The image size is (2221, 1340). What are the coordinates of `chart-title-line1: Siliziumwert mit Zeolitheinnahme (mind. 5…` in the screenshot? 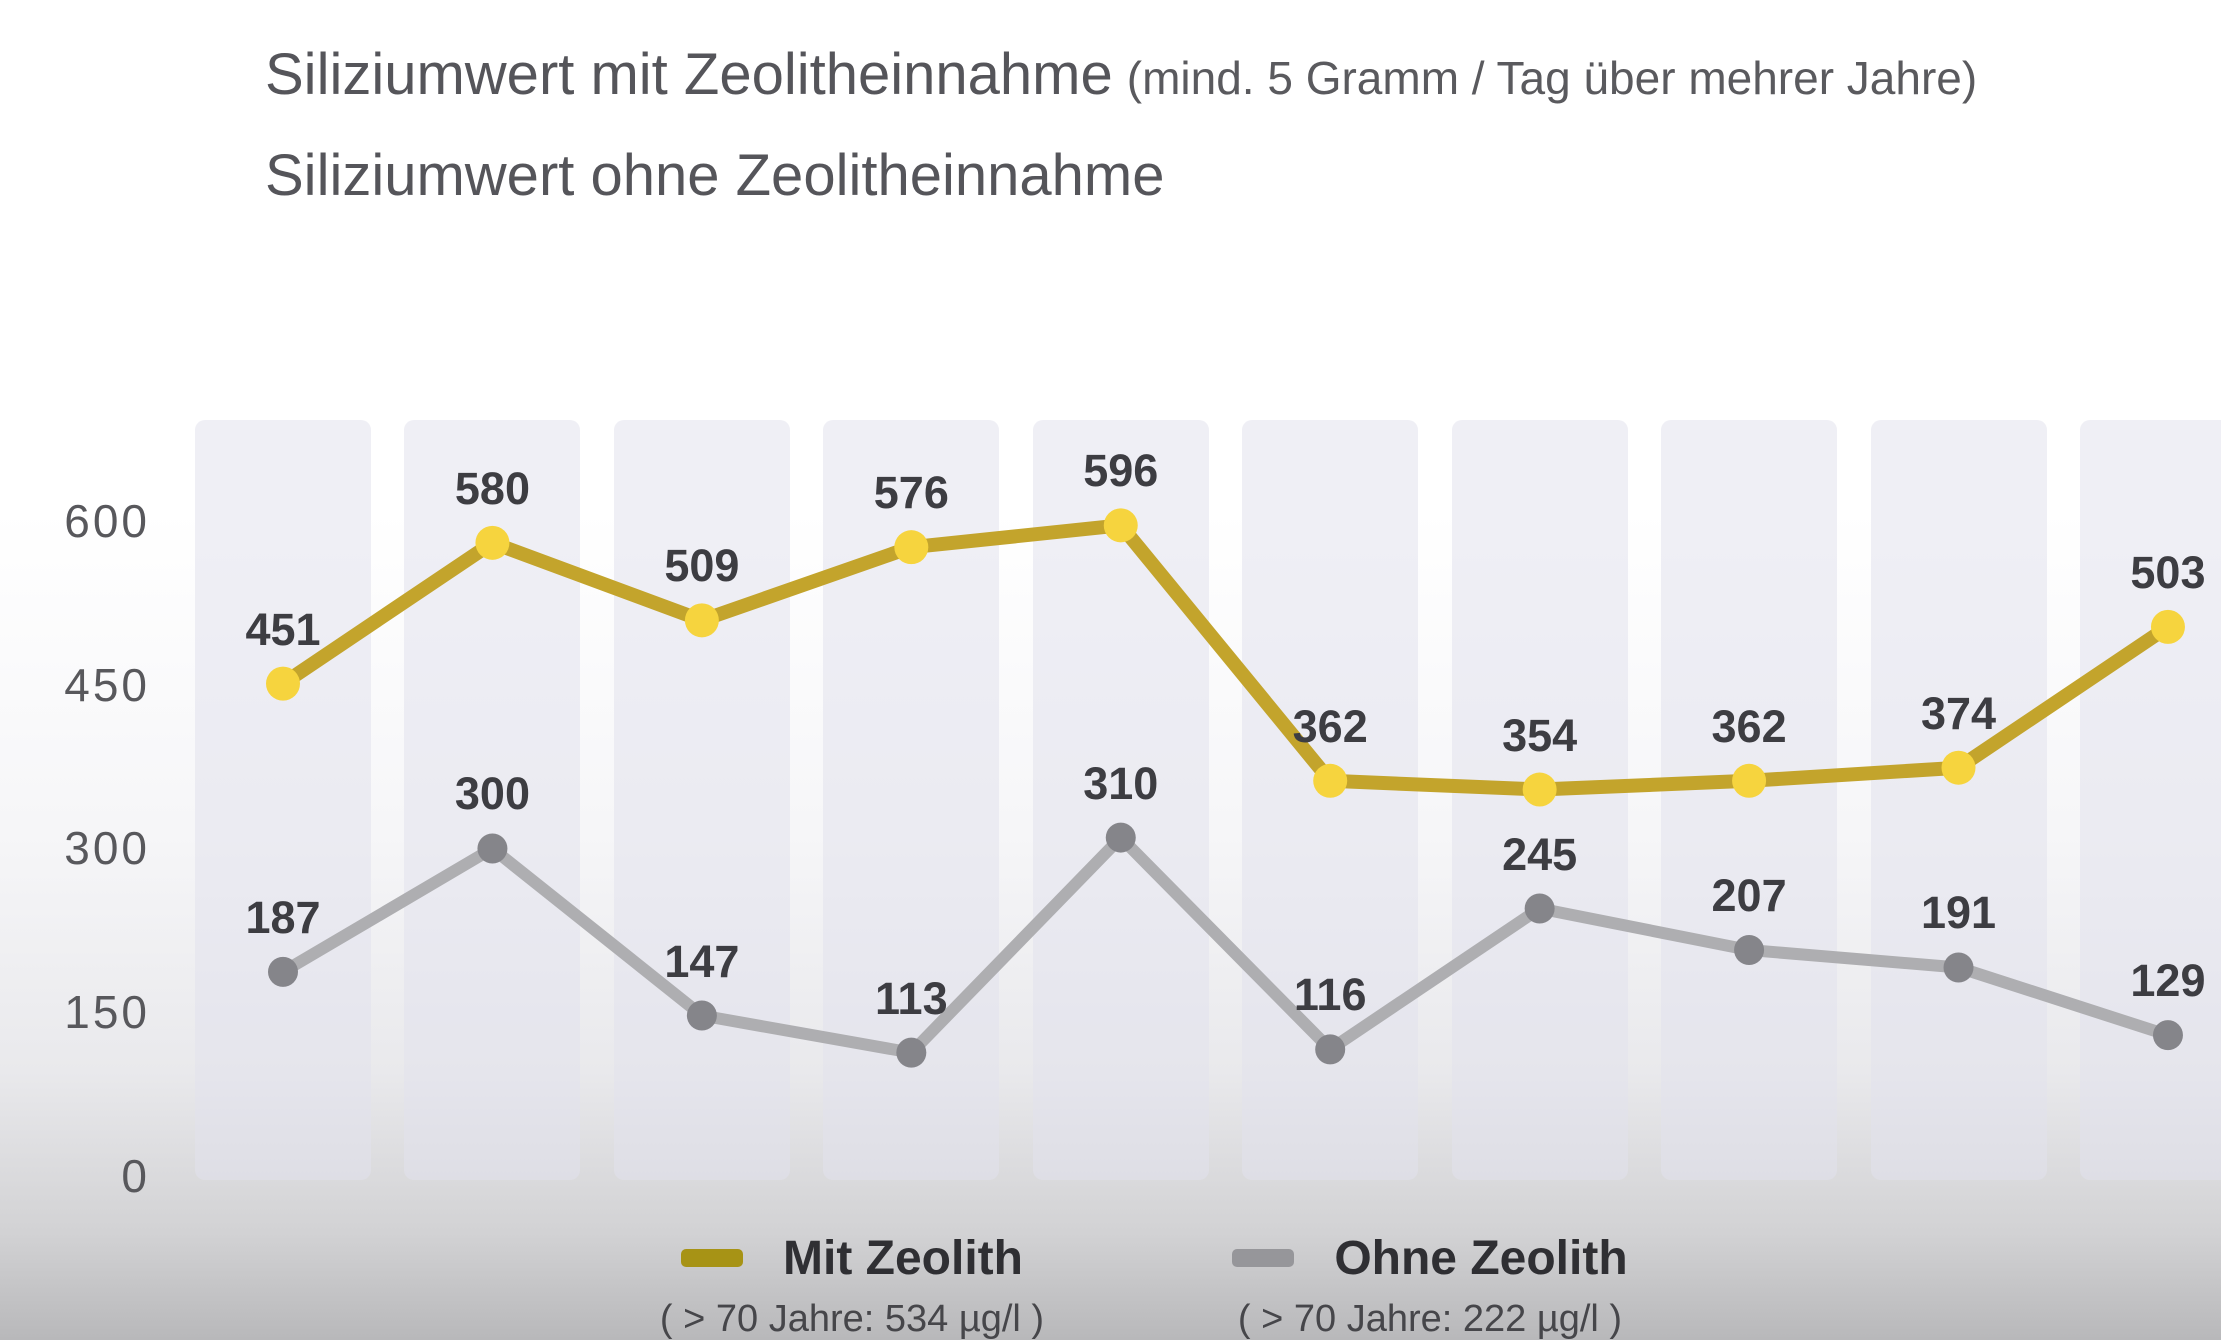 It's located at (1121, 75).